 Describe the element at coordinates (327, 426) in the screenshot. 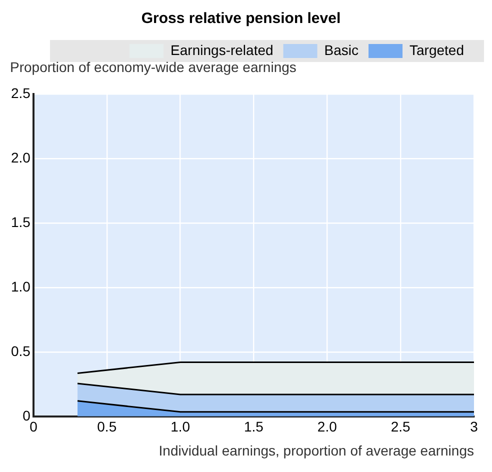

I see `x-tick-label: 2.0` at that location.